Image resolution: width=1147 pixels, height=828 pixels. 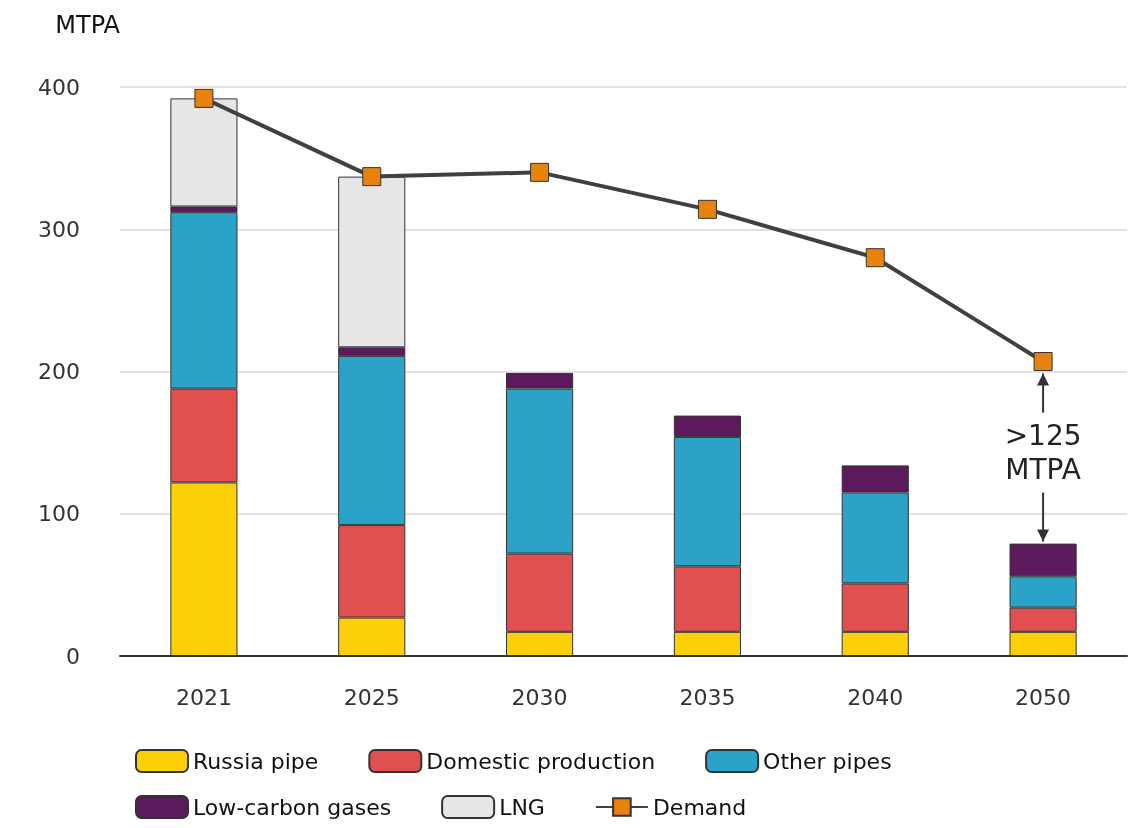 What do you see at coordinates (59, 371) in the screenshot?
I see `y-tick-label: 200` at bounding box center [59, 371].